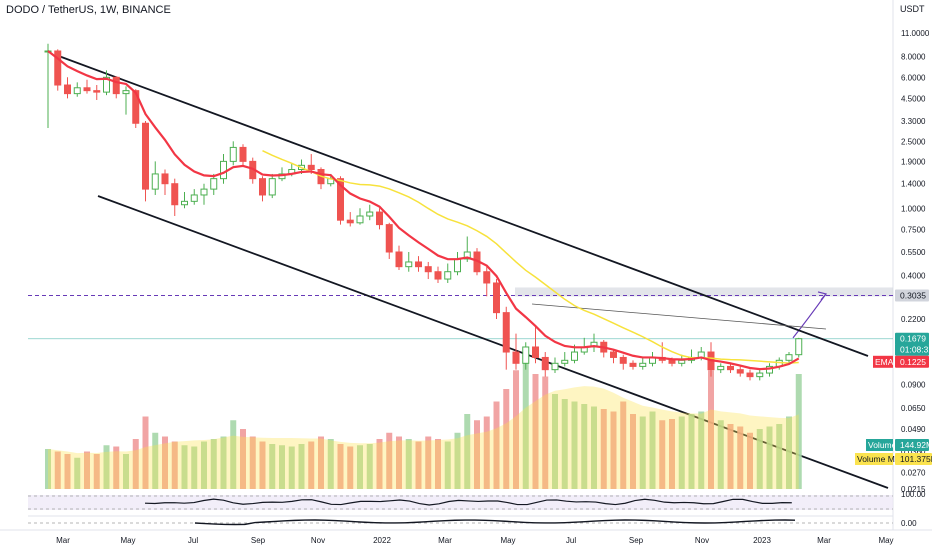 The height and width of the screenshot is (550, 932). Describe the element at coordinates (913, 459) in the screenshot. I see `volume-ma-value-tag-bg` at that location.